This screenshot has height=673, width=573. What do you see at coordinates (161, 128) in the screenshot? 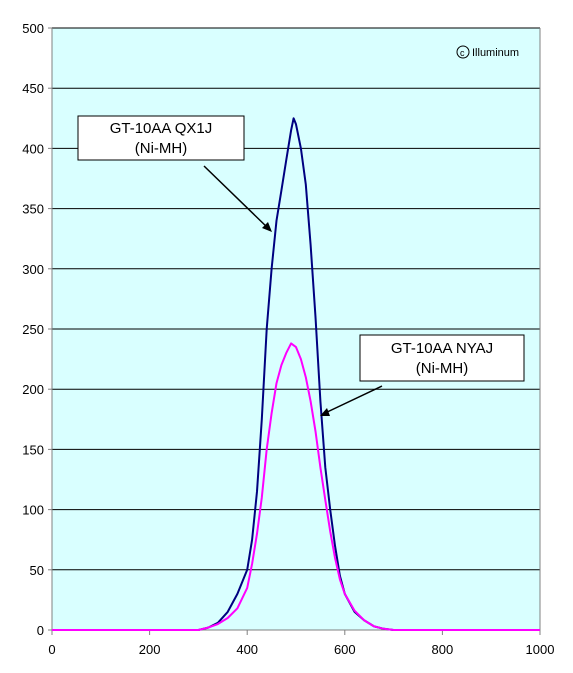
I see `annotation-line: GT-10AA QX1J` at bounding box center [161, 128].